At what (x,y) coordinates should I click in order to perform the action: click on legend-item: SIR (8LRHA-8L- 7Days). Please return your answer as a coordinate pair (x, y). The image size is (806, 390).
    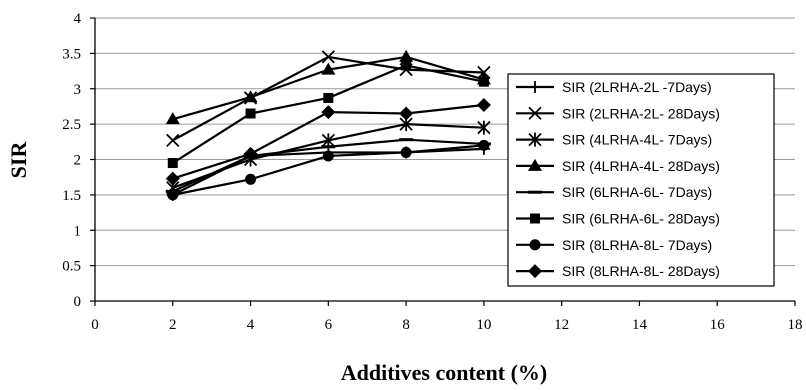
    Looking at the image, I should click on (614, 245).